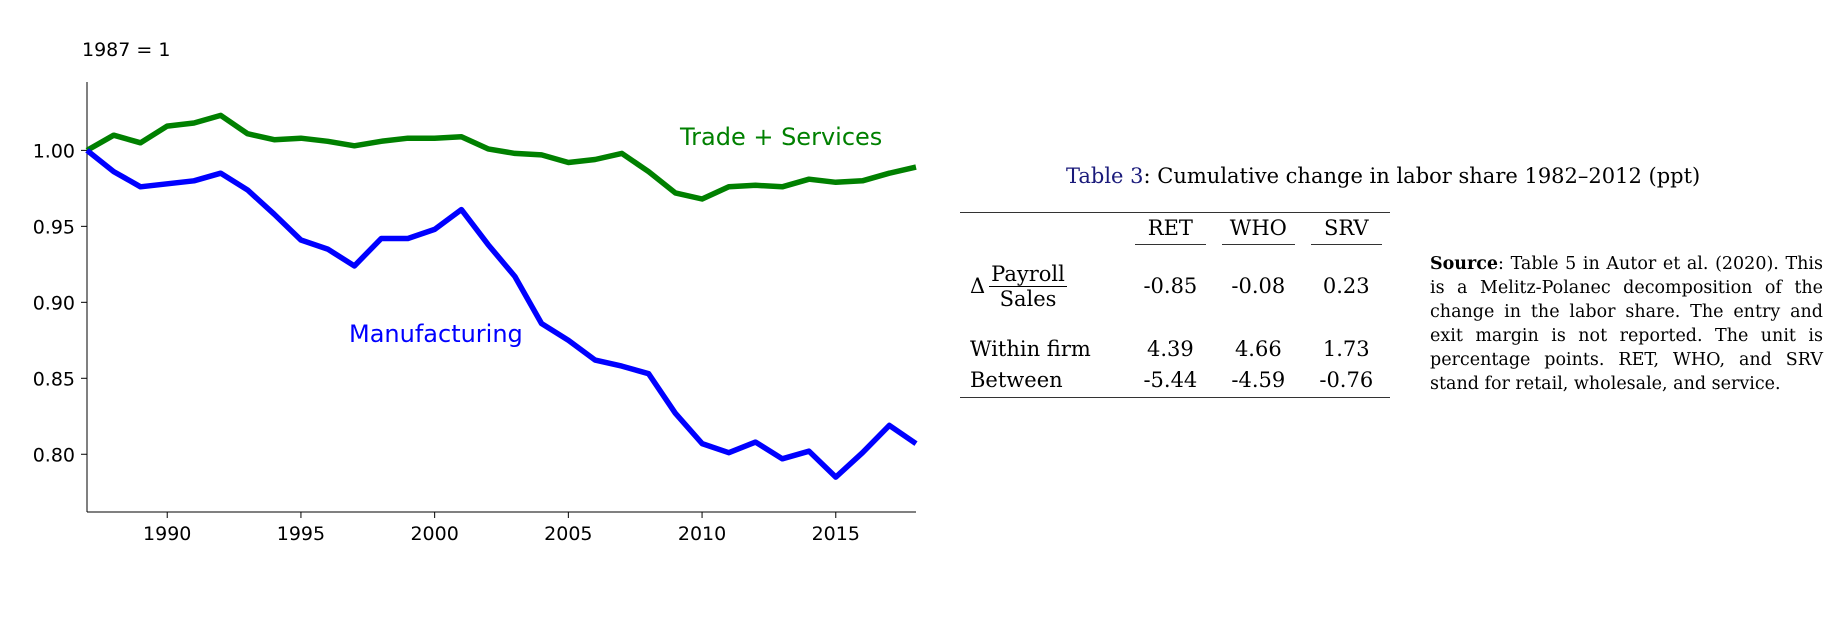 Image resolution: width=1834 pixels, height=622 pixels. I want to click on series-label-manufacturing: Manufacturing, so click(436, 334).